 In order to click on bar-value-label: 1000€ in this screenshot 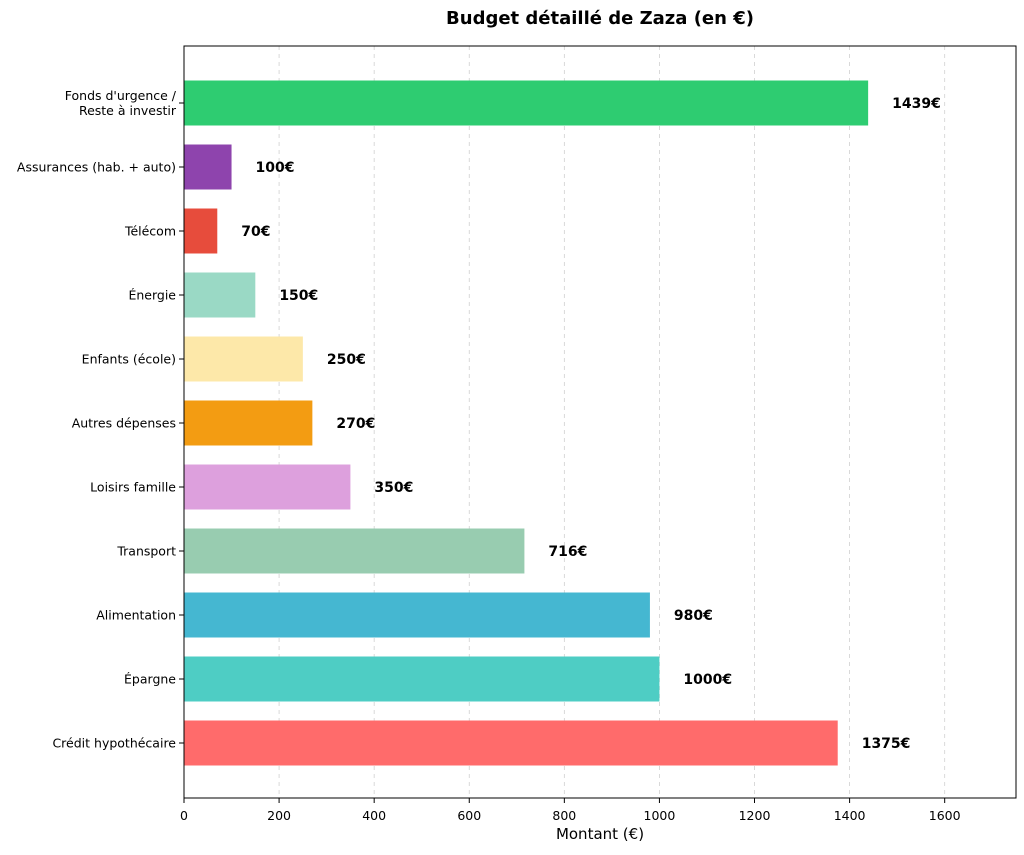, I will do `click(707, 680)`.